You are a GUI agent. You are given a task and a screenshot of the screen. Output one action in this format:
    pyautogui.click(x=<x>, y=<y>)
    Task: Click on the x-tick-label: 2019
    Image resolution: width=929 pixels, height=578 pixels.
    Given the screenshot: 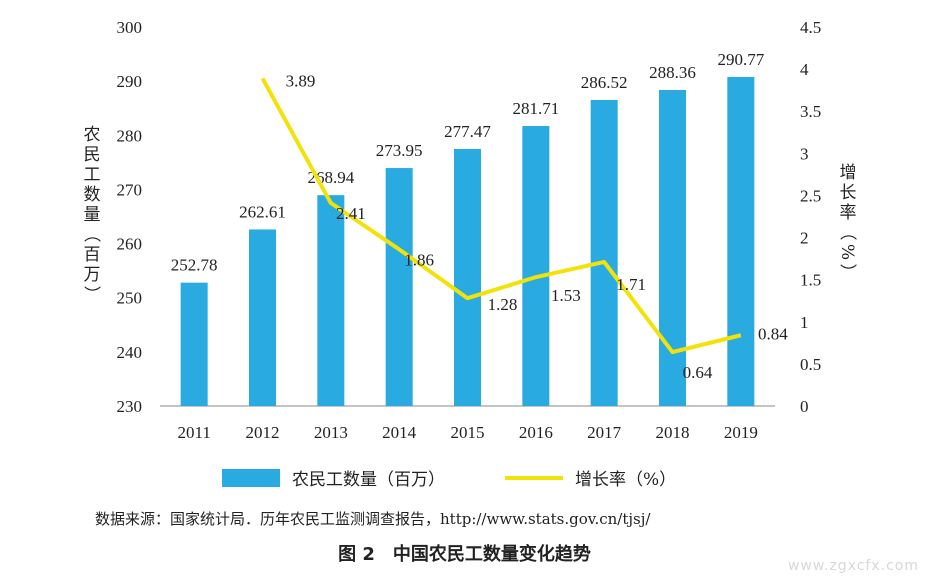 What is the action you would take?
    pyautogui.click(x=741, y=432)
    